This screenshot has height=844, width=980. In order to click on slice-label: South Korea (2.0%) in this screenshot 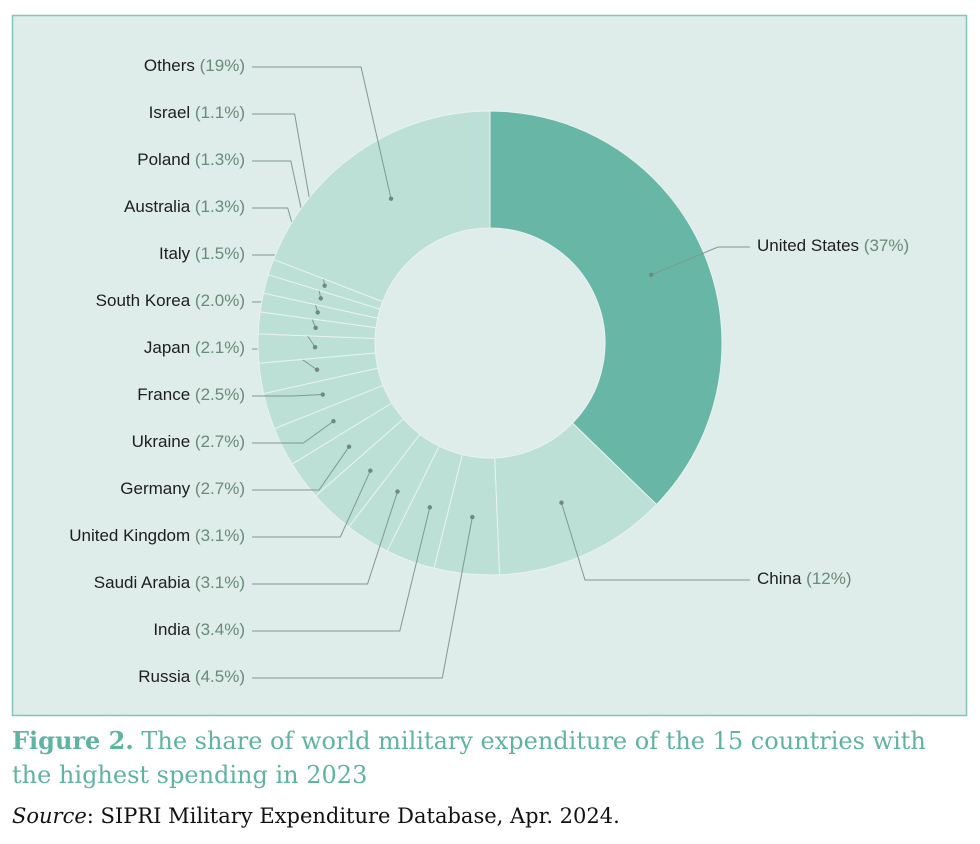, I will do `click(170, 300)`.